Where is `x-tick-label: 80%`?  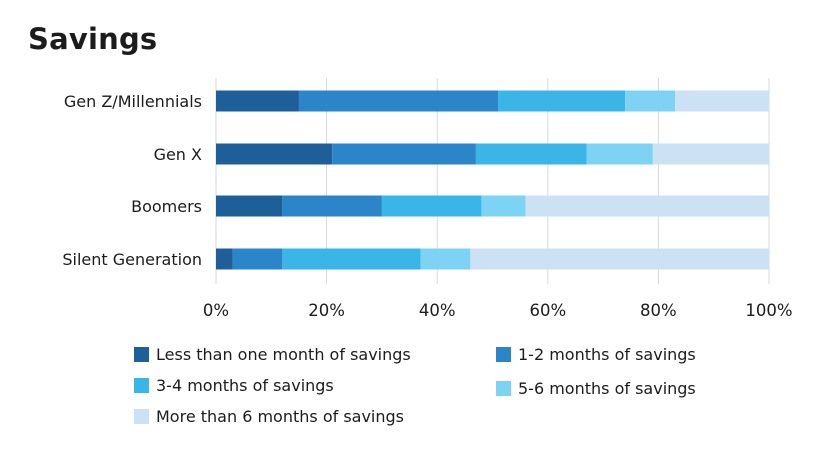
x-tick-label: 80% is located at coordinates (658, 310).